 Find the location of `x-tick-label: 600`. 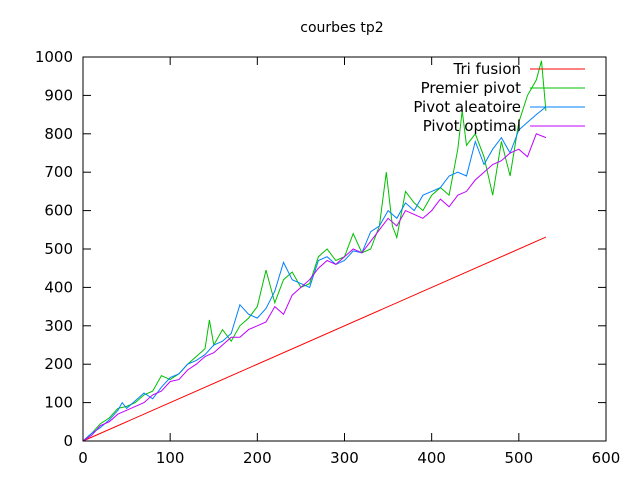

x-tick-label: 600 is located at coordinates (606, 458).